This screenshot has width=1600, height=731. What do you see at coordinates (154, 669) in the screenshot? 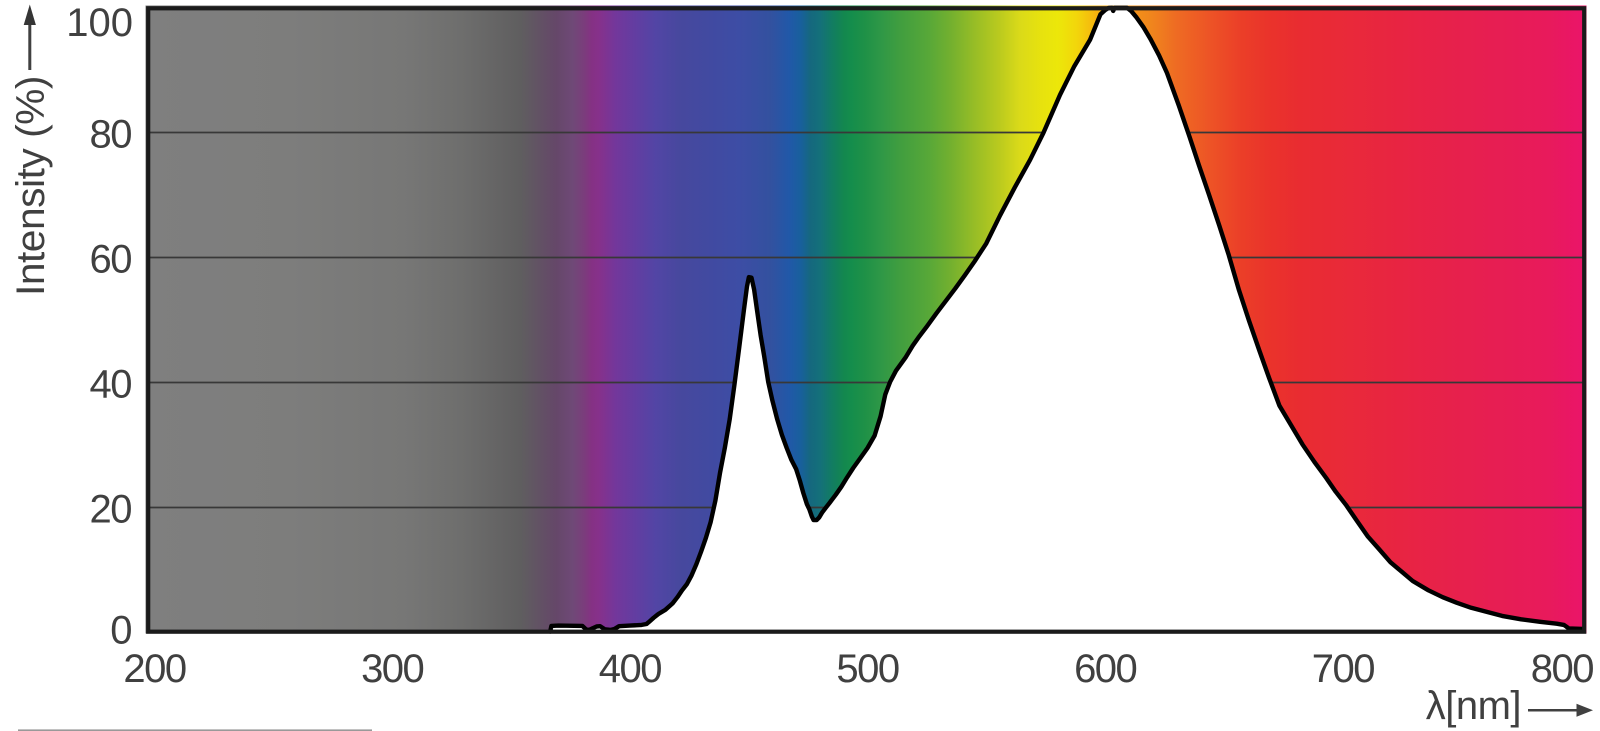
I see `svg-text: 200` at bounding box center [154, 669].